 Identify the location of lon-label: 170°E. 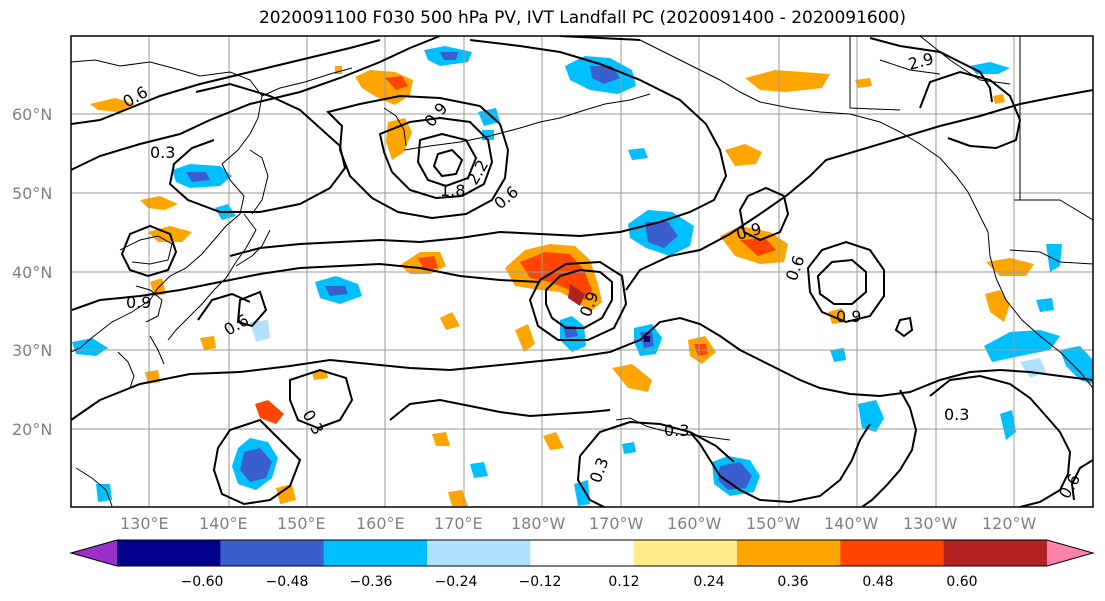
(458, 523).